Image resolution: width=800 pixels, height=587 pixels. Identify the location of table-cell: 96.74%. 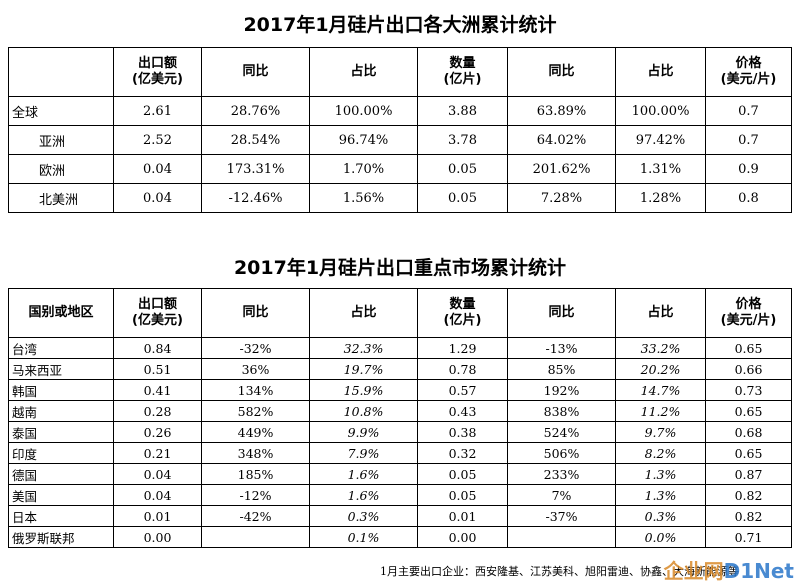
(363, 140).